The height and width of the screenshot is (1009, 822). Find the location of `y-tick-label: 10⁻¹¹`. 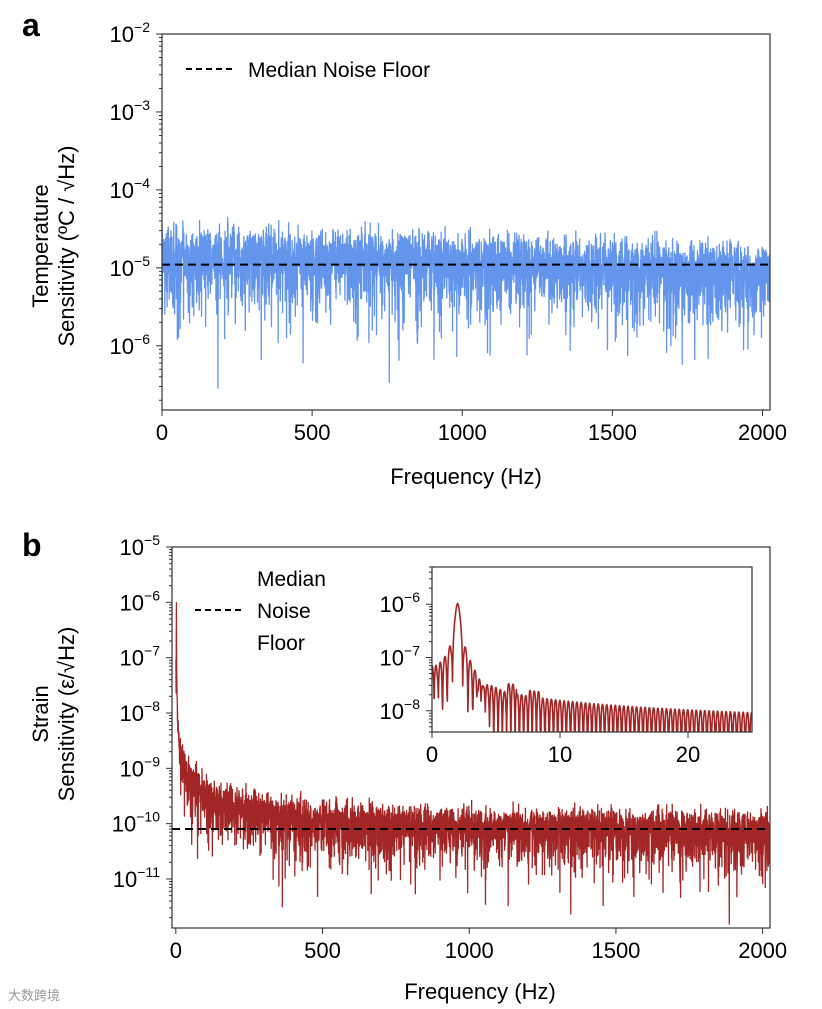

y-tick-label: 10⁻¹¹ is located at coordinates (136, 878).